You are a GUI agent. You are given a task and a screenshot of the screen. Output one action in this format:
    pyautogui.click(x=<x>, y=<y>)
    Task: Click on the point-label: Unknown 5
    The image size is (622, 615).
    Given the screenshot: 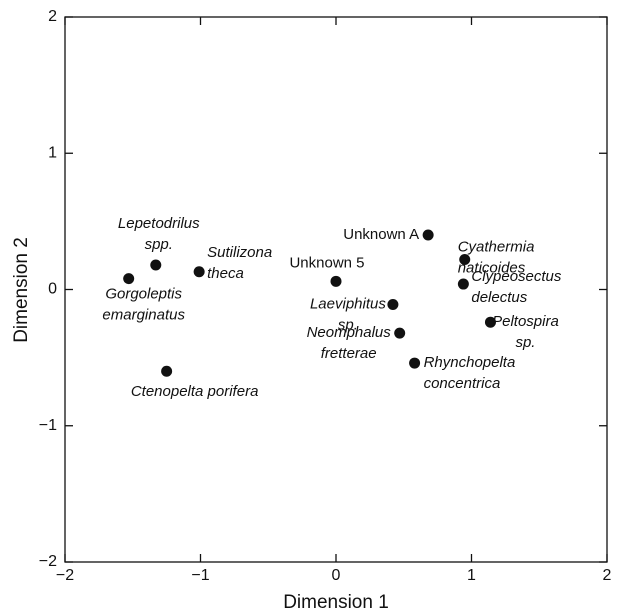 What is the action you would take?
    pyautogui.click(x=326, y=262)
    